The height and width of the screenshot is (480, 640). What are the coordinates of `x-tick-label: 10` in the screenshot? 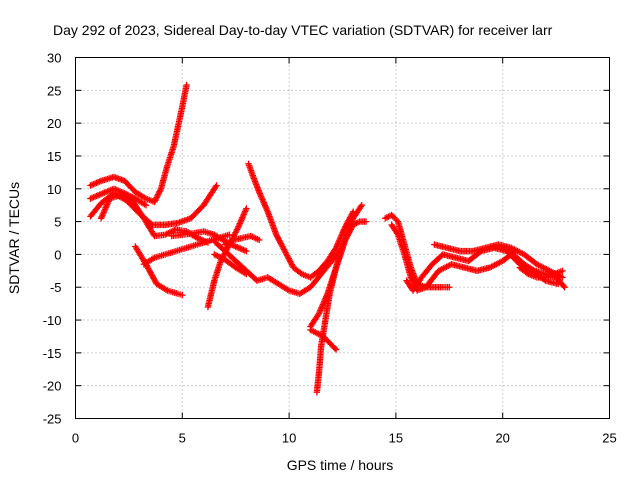 It's located at (289, 438).